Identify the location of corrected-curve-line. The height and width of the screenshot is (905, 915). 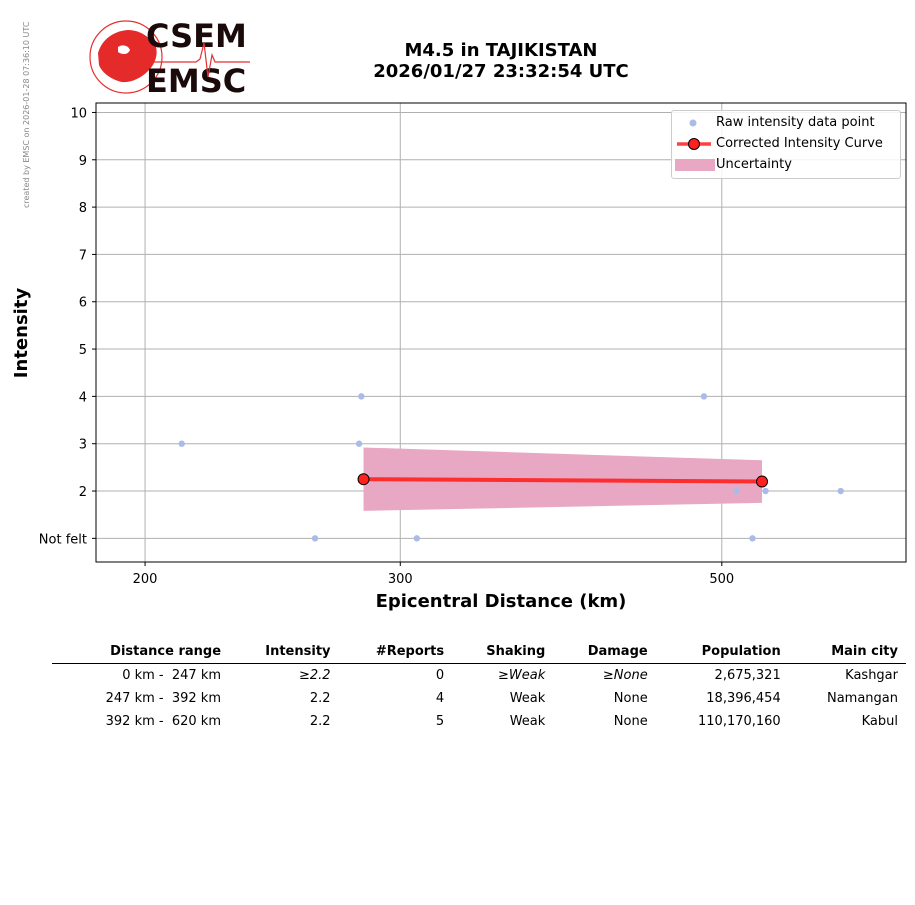
(563, 480).